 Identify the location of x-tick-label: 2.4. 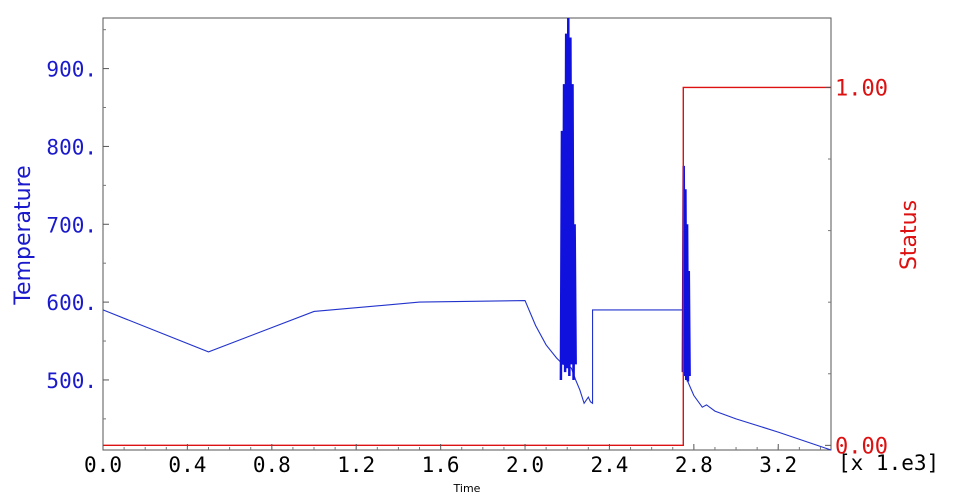
(609, 465).